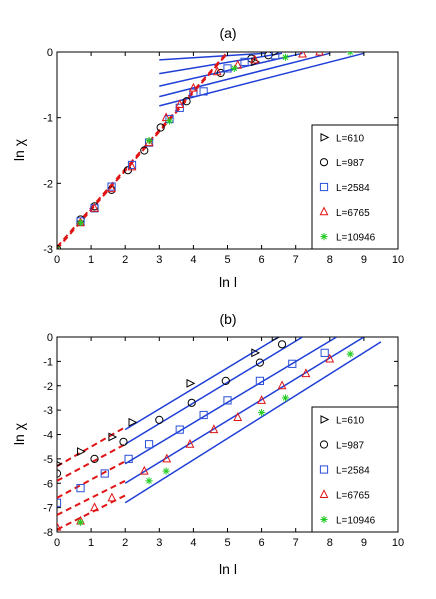 This screenshot has width=436, height=599. I want to click on panel-title: (a), so click(227, 33).